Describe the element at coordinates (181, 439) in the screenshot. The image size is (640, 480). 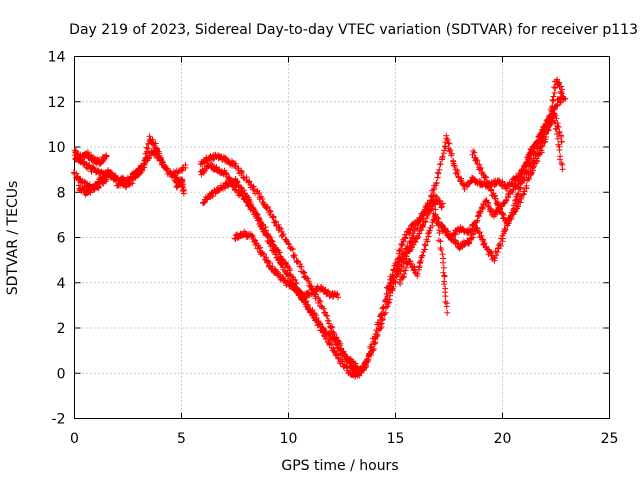
I see `x-tick-label: 5` at that location.